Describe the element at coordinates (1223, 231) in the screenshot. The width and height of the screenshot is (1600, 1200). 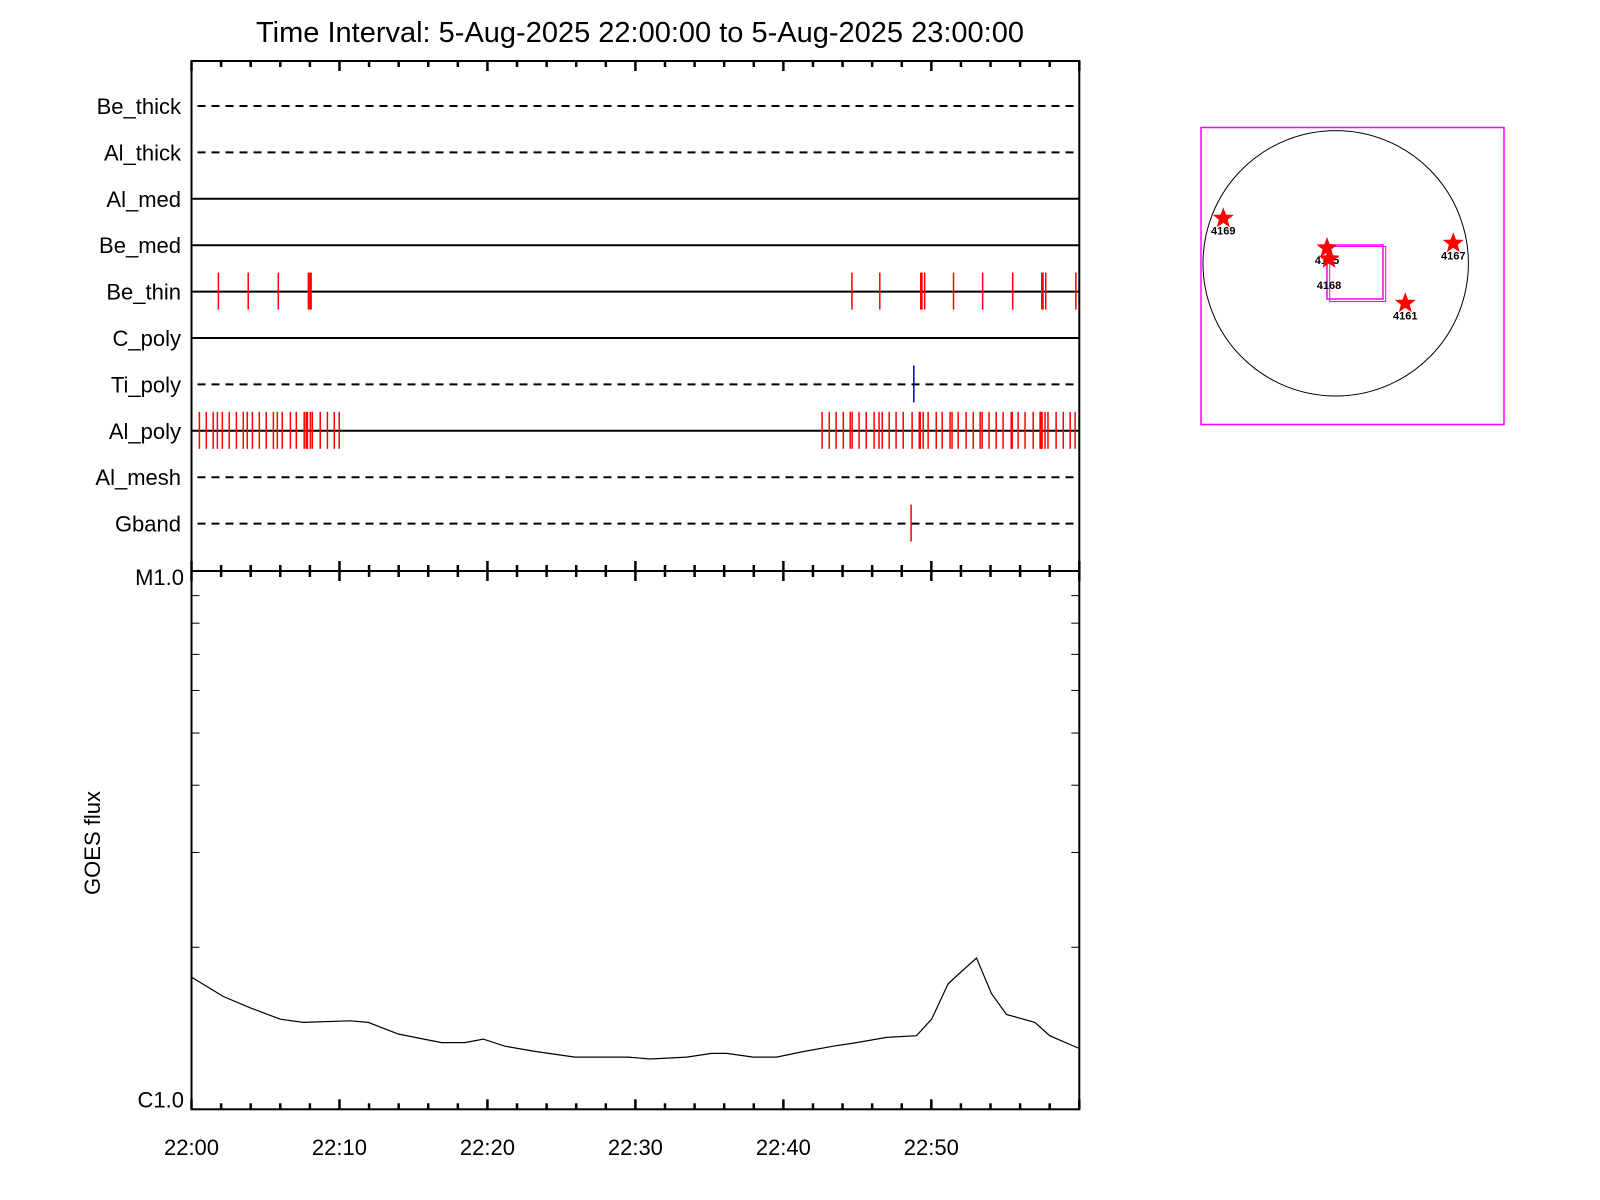
I see `active-region-label: 4169` at that location.